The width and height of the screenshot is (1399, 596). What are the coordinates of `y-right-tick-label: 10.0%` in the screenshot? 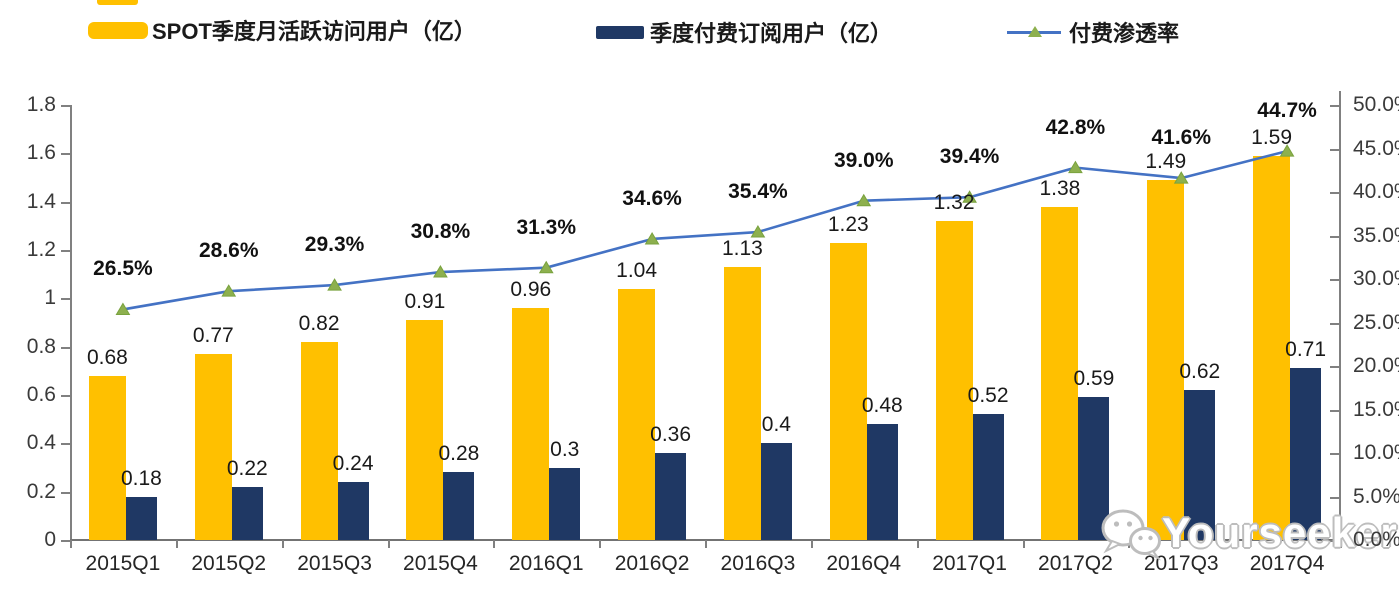 It's located at (1376, 452).